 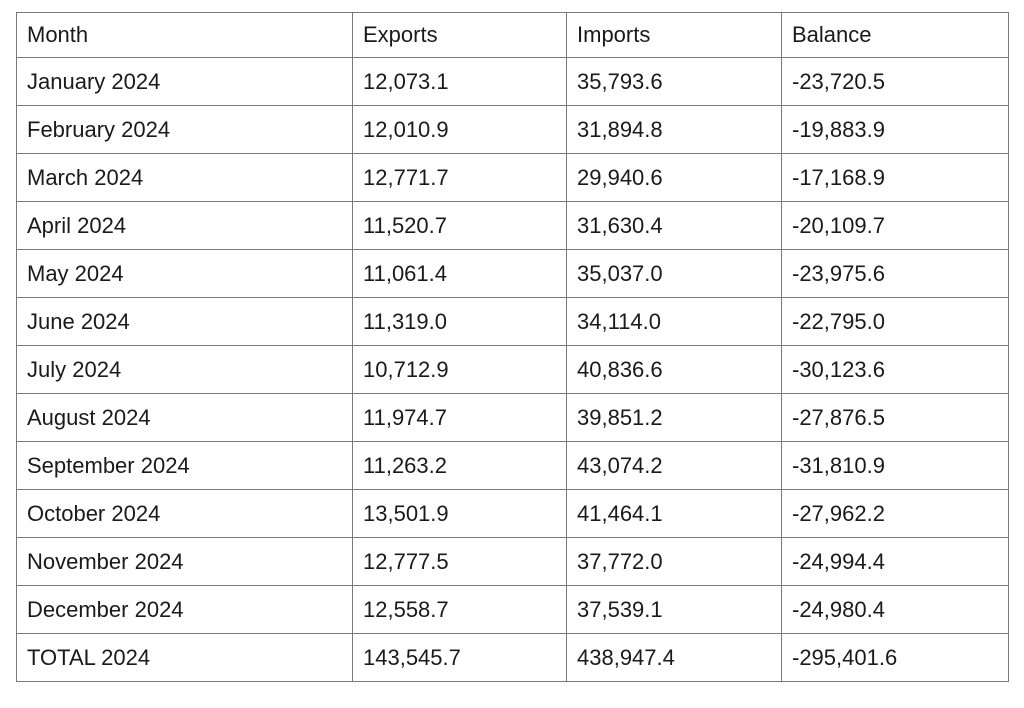 I want to click on cell-imports: 35,037.0, so click(x=674, y=273).